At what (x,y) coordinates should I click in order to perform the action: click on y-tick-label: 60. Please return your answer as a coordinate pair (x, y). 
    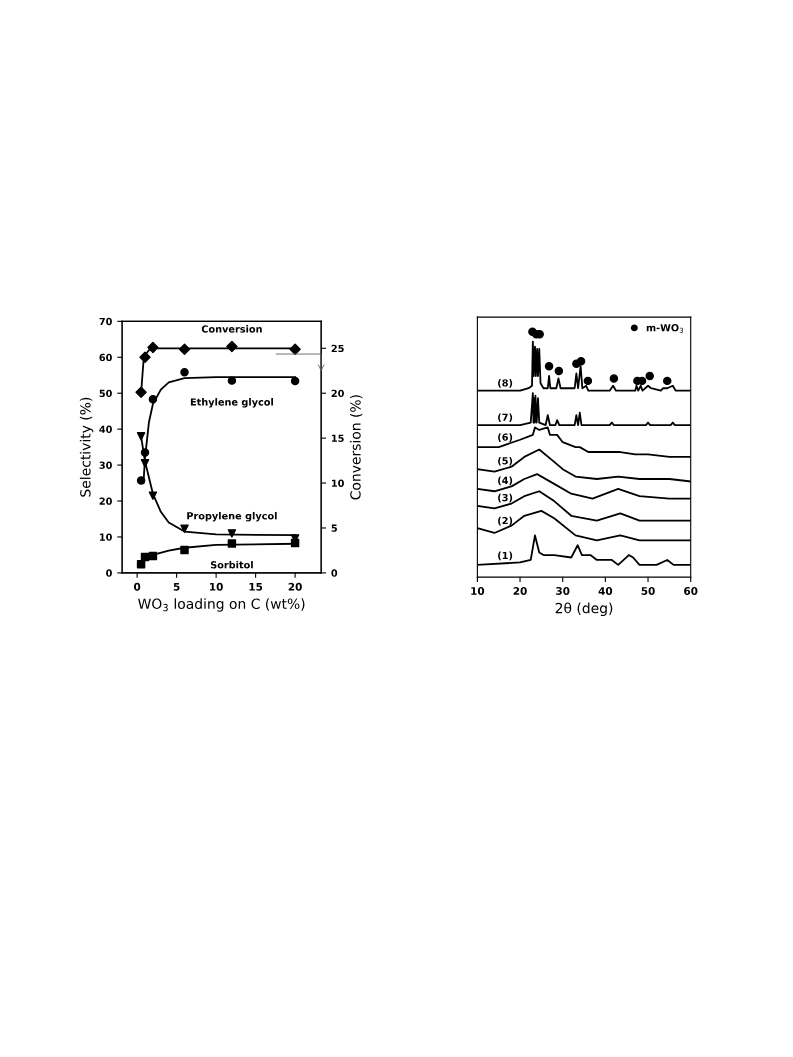
    Looking at the image, I should click on (105, 357).